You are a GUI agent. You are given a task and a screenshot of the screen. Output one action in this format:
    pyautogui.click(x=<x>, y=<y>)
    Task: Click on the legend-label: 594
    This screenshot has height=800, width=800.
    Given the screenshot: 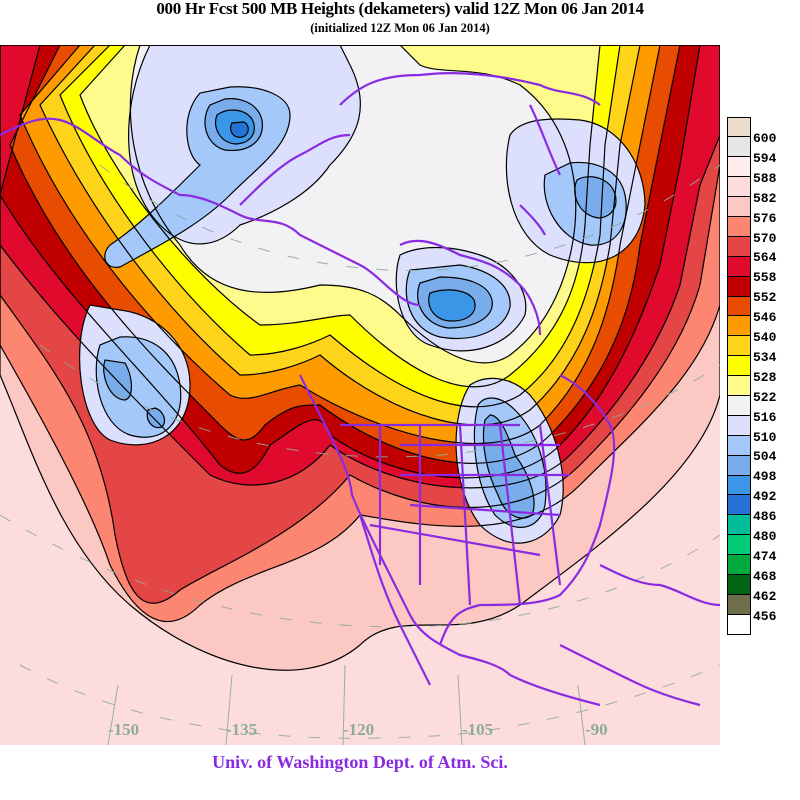 What is the action you would take?
    pyautogui.click(x=765, y=158)
    